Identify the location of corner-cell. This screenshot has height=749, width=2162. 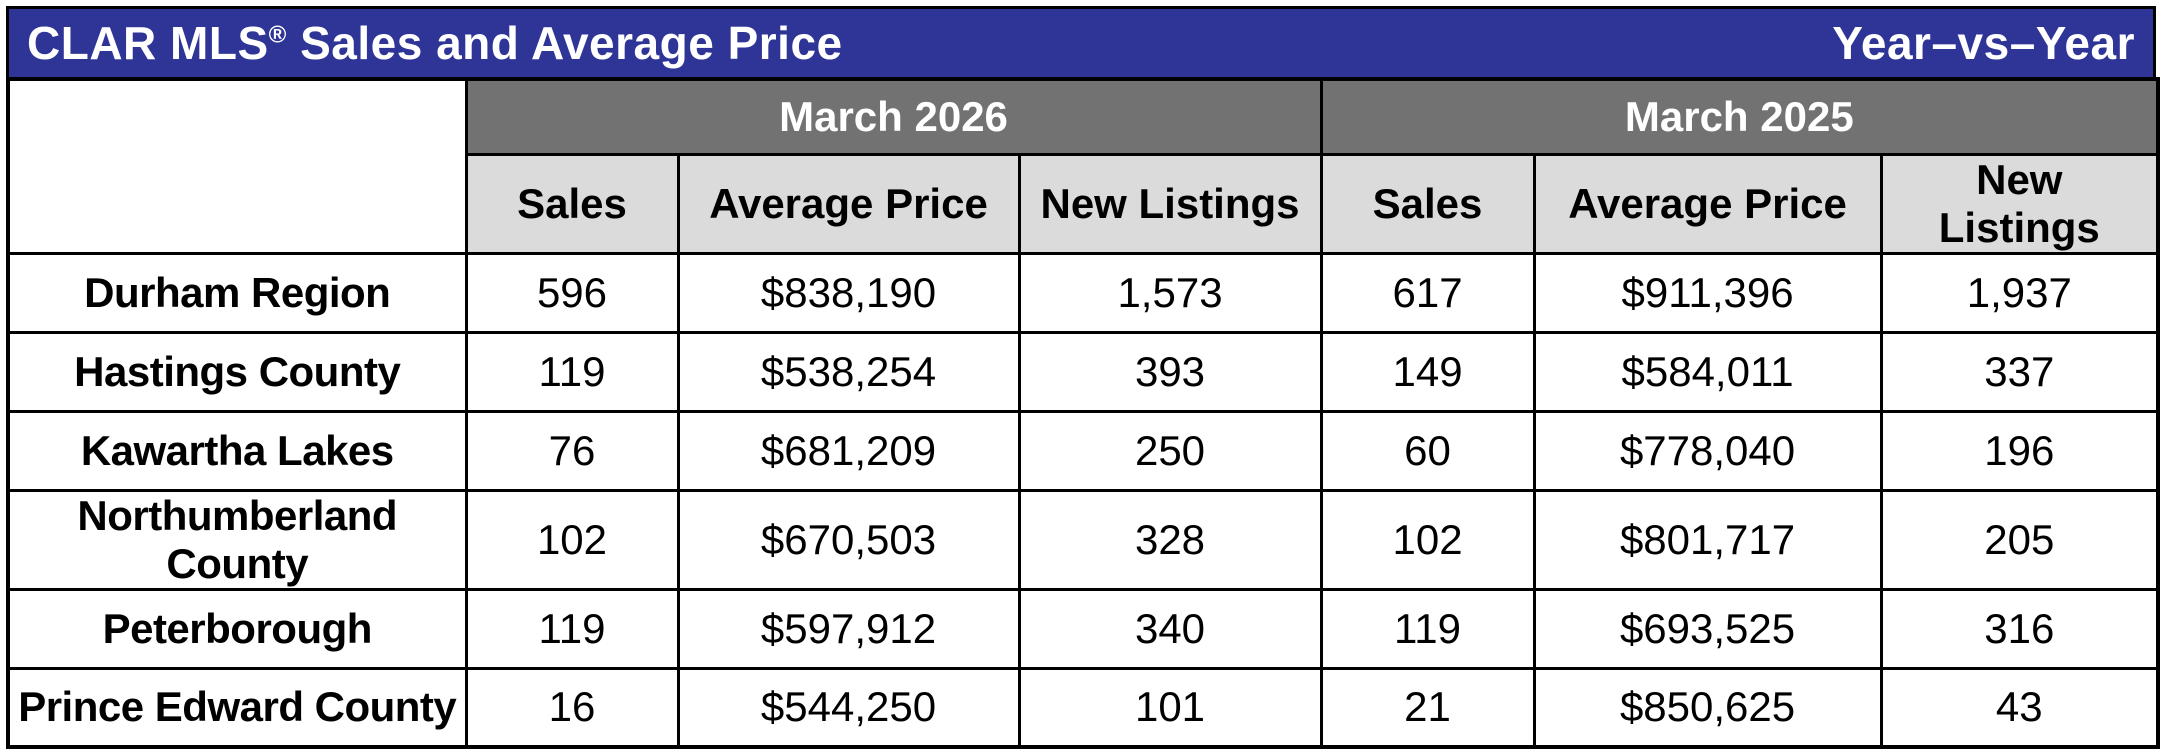
(237, 166).